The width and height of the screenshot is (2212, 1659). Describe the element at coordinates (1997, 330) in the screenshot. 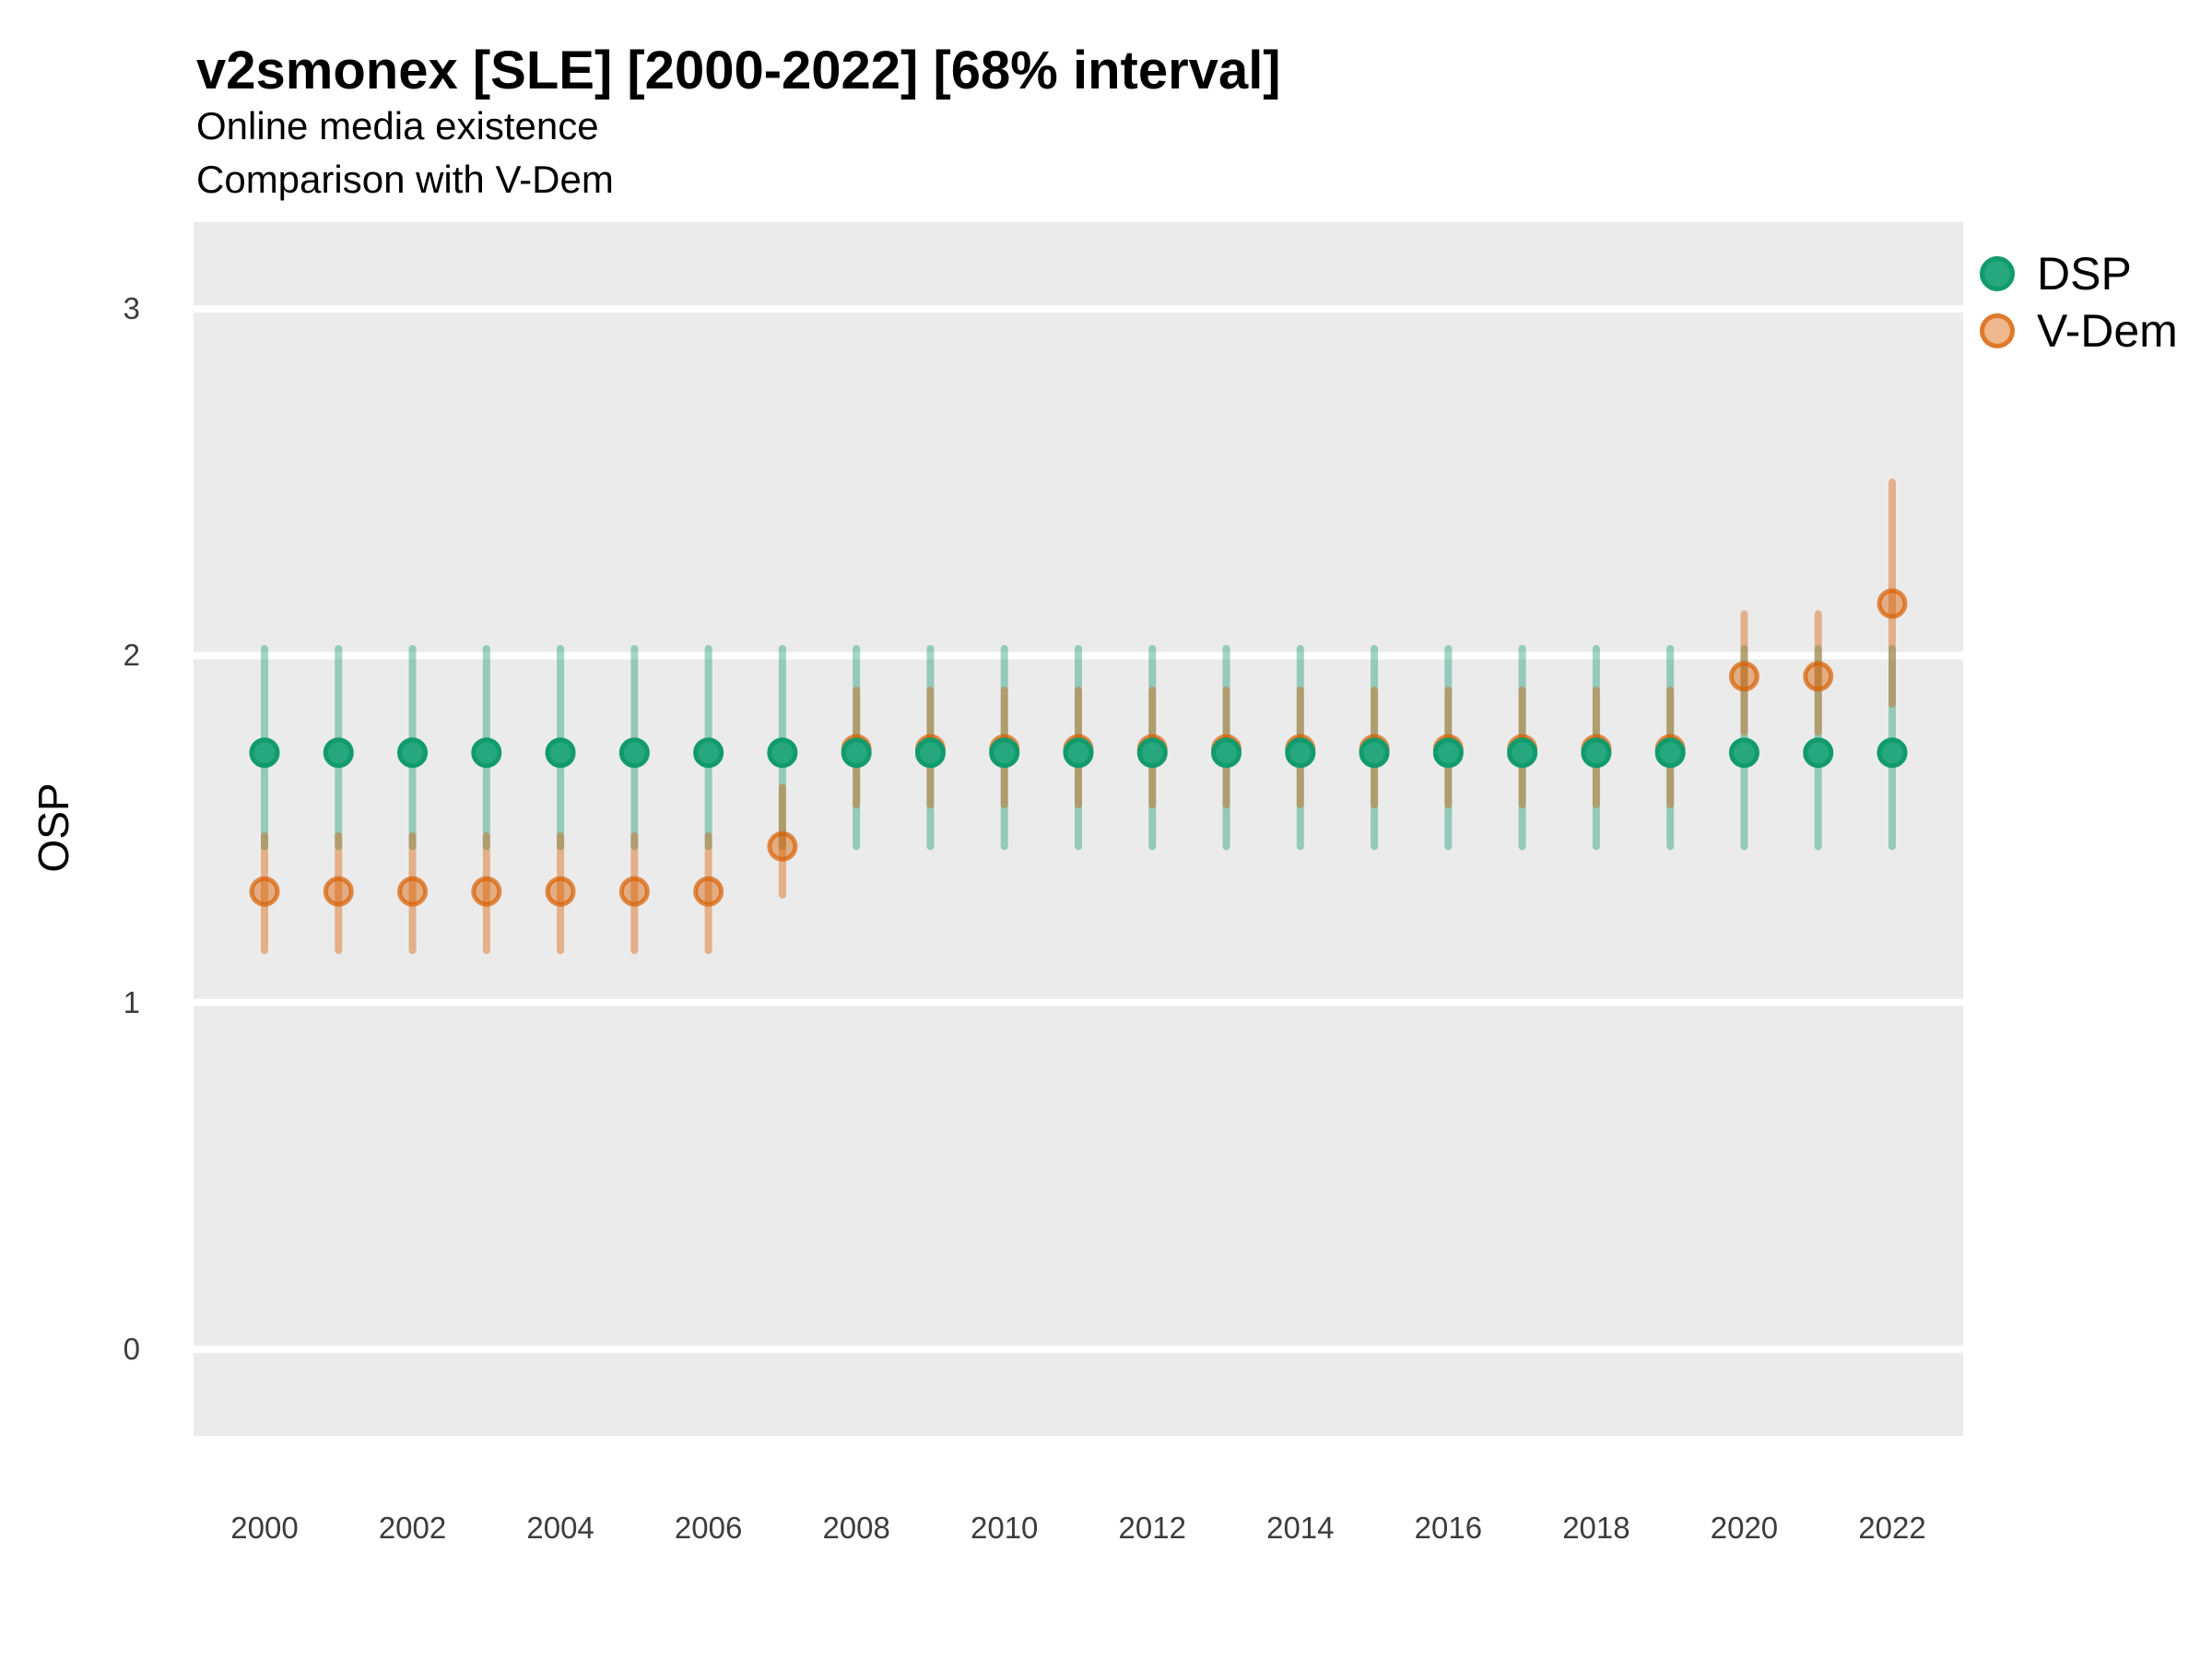

I see `vdem-point-key-icon` at that location.